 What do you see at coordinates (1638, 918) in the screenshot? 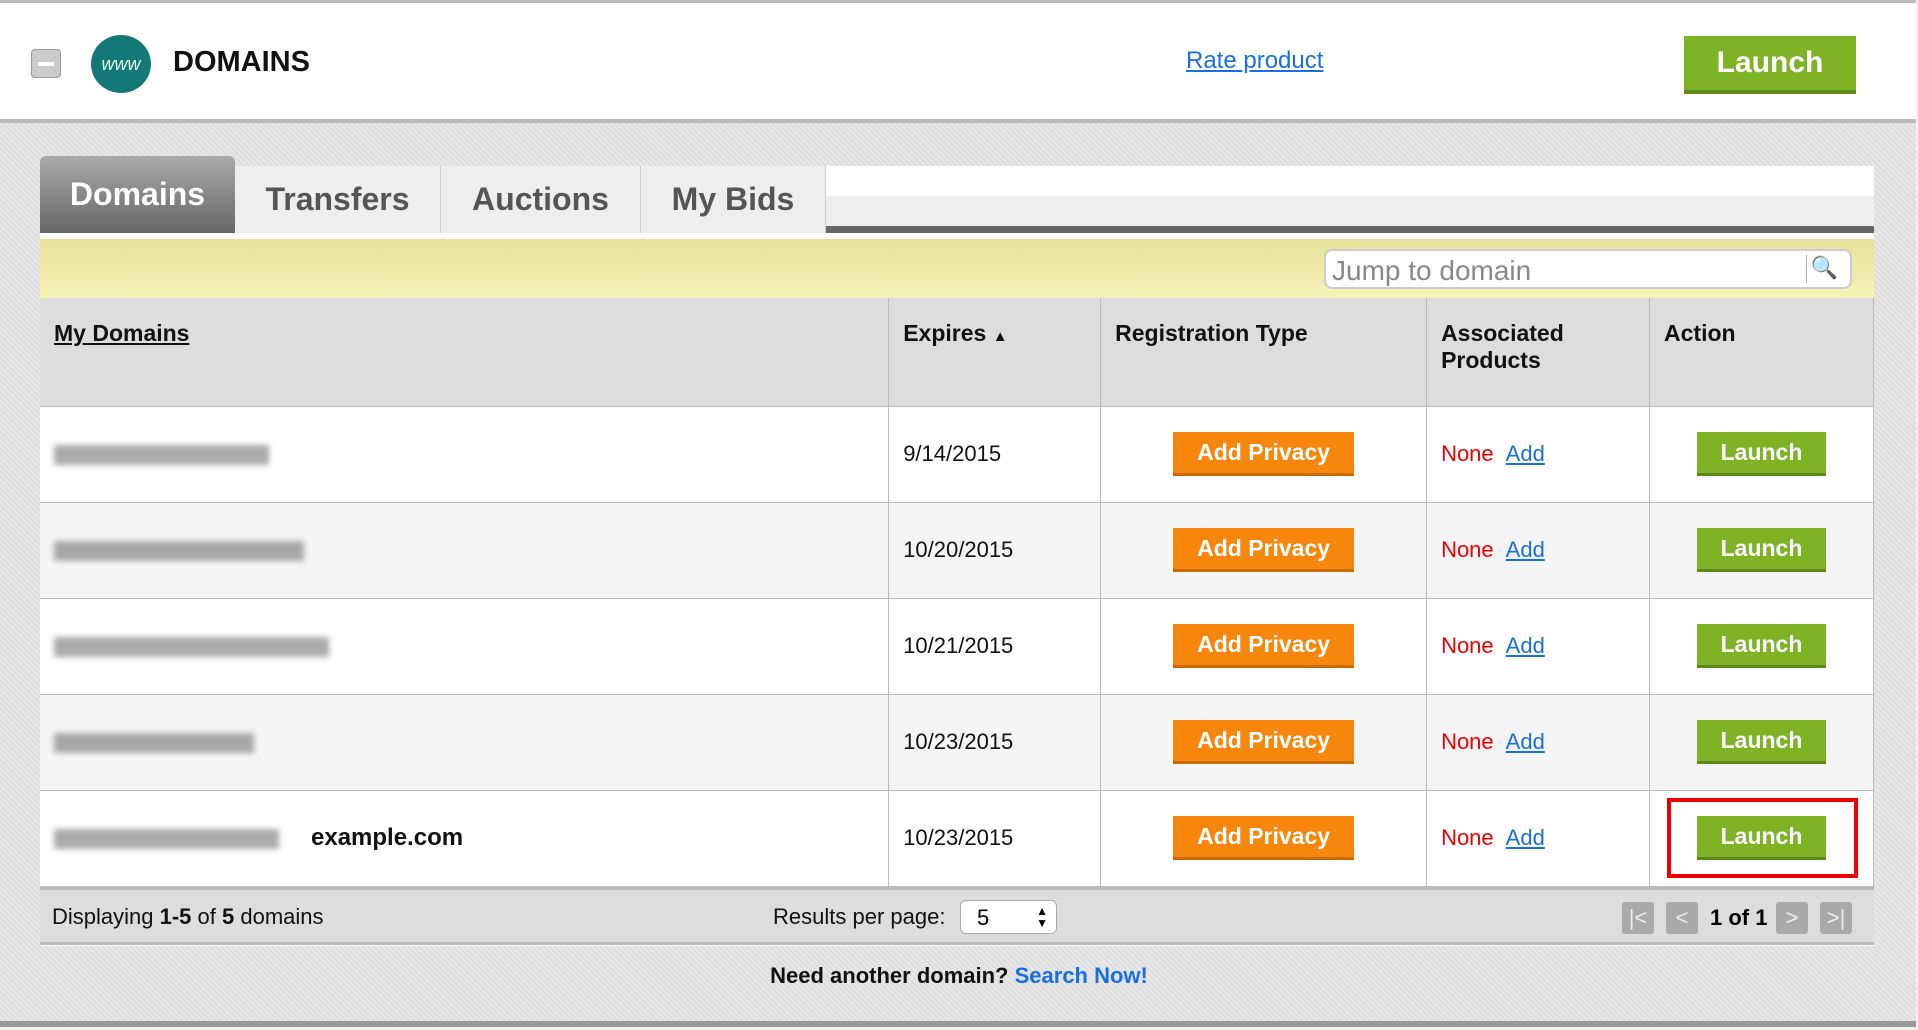
I see `first-page-icon: |<` at bounding box center [1638, 918].